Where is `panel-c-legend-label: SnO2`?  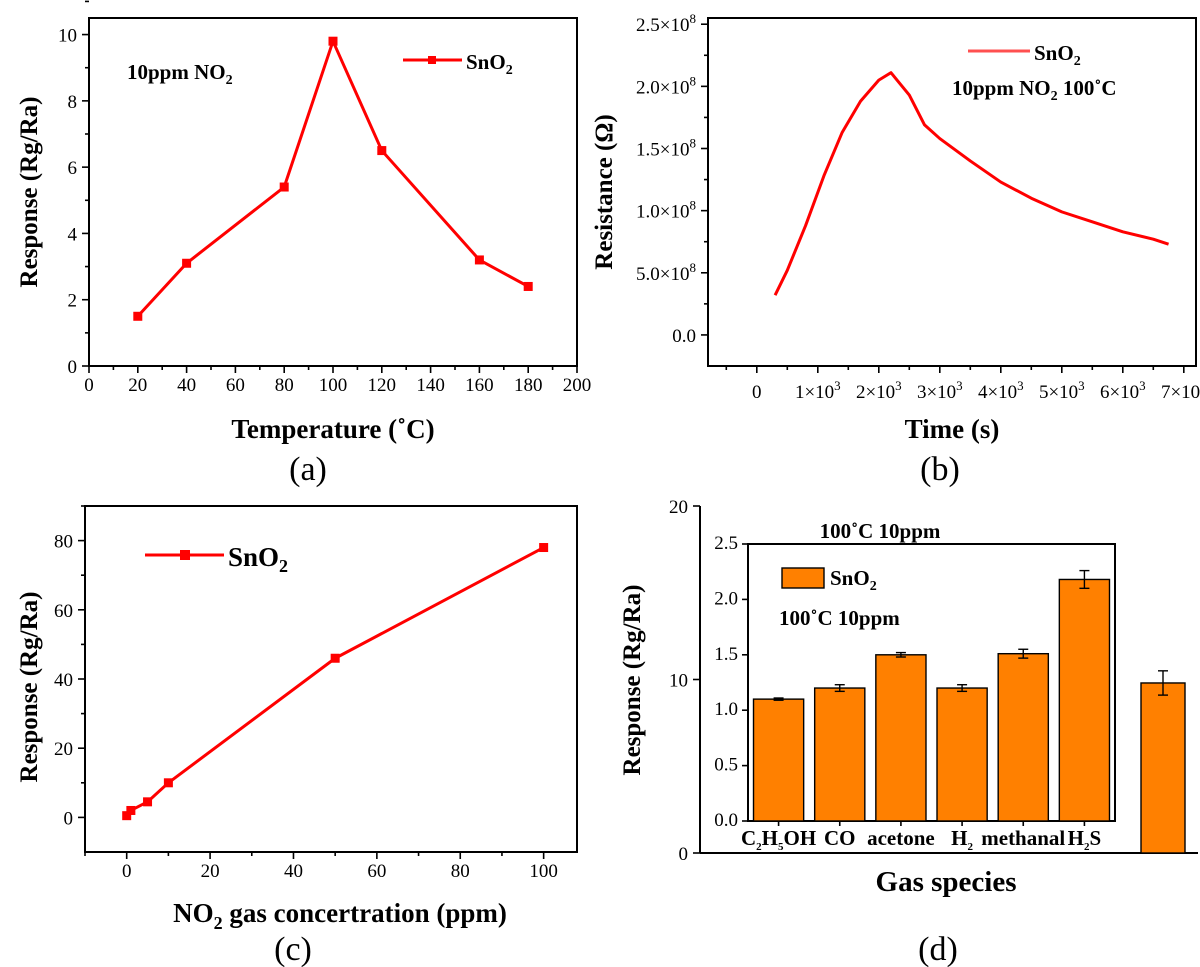
panel-c-legend-label: SnO2 is located at coordinates (258, 559).